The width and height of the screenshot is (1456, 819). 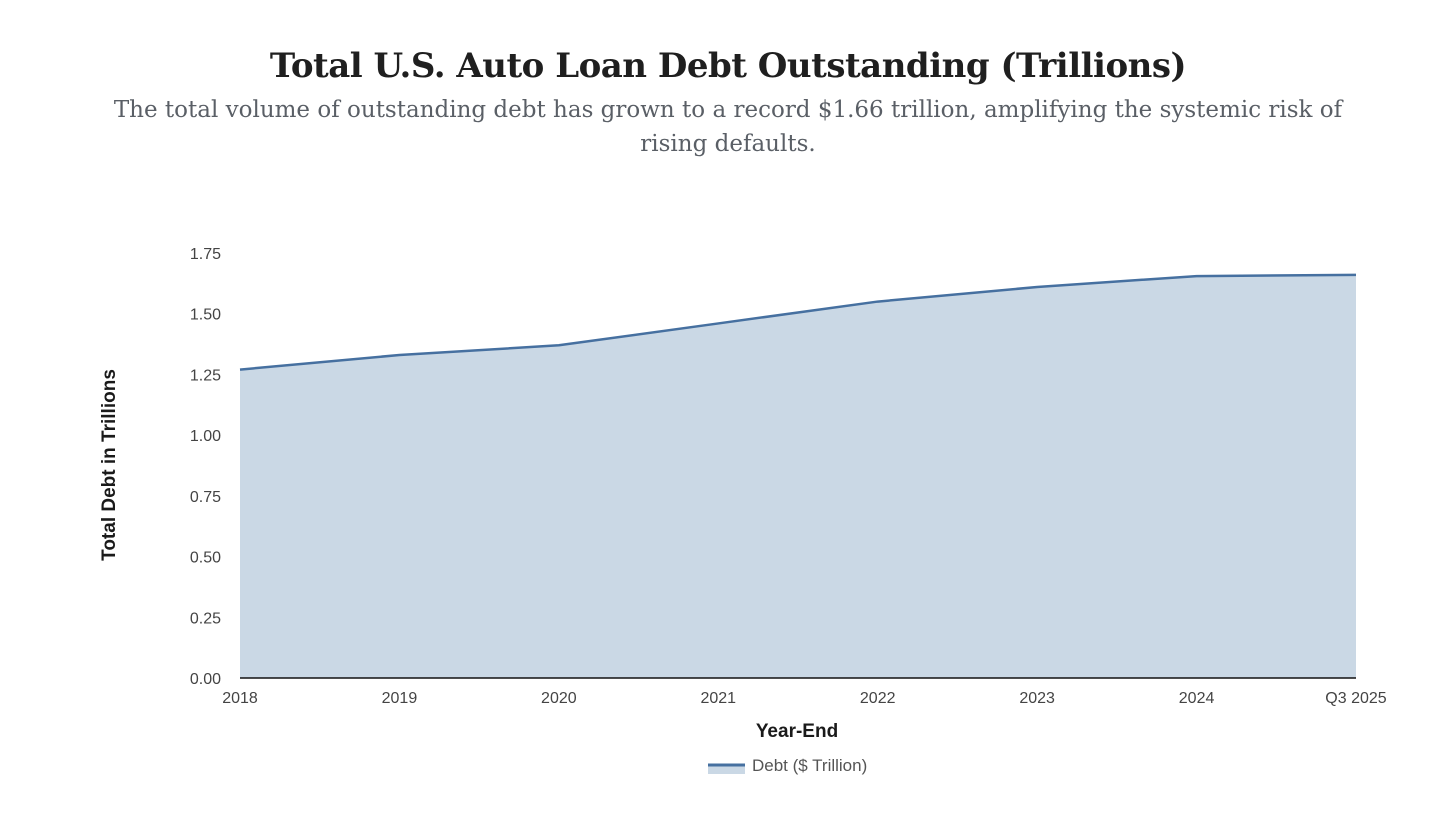 What do you see at coordinates (205, 497) in the screenshot?
I see `y-tick-label: 0.75` at bounding box center [205, 497].